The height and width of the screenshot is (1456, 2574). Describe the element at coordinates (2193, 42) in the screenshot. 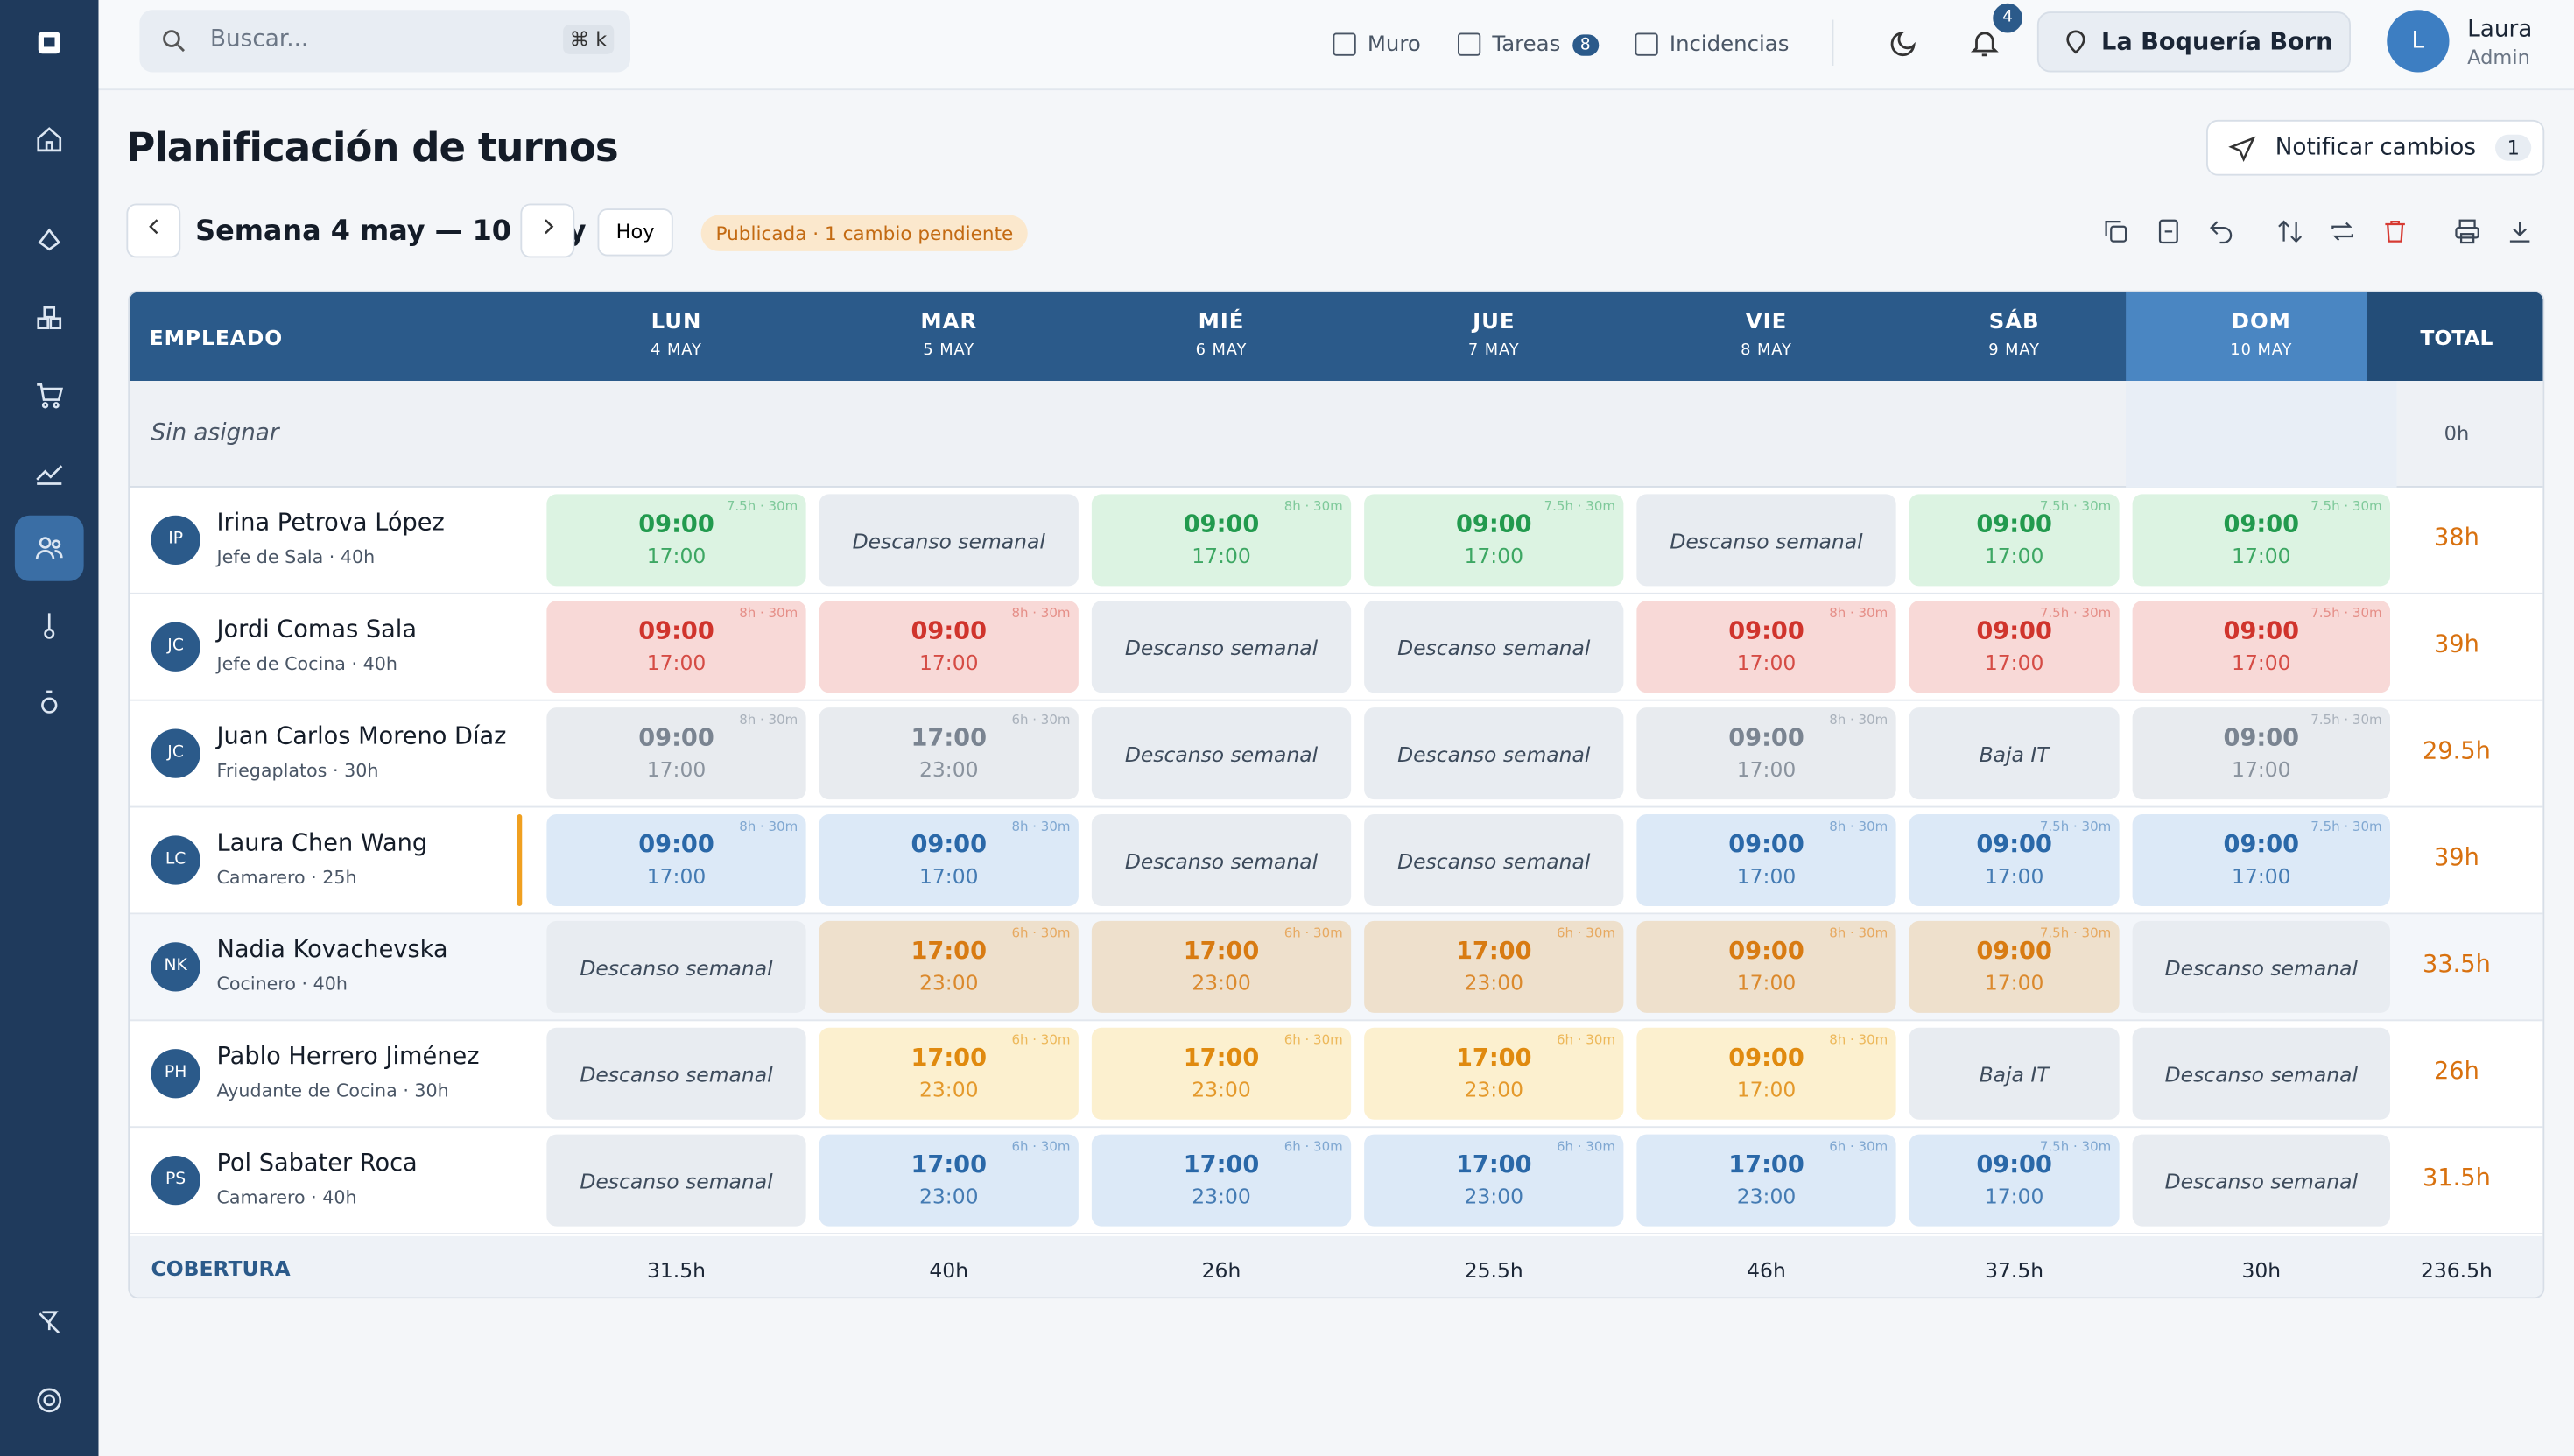

I see `location-selector: La Boquería Born` at that location.